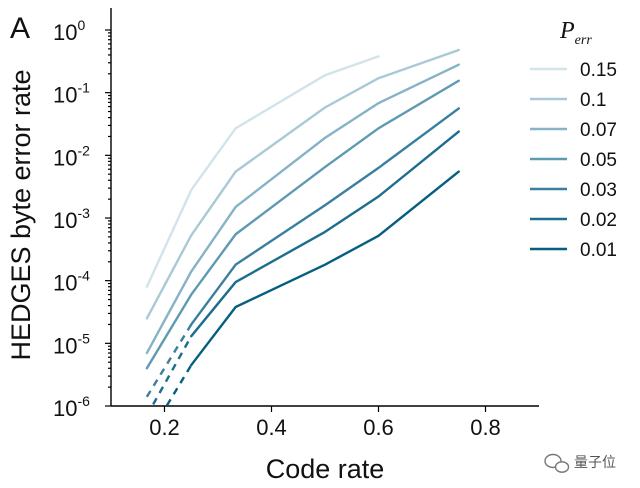  Describe the element at coordinates (271, 427) in the screenshot. I see `x-tick-label: 0.4` at that location.